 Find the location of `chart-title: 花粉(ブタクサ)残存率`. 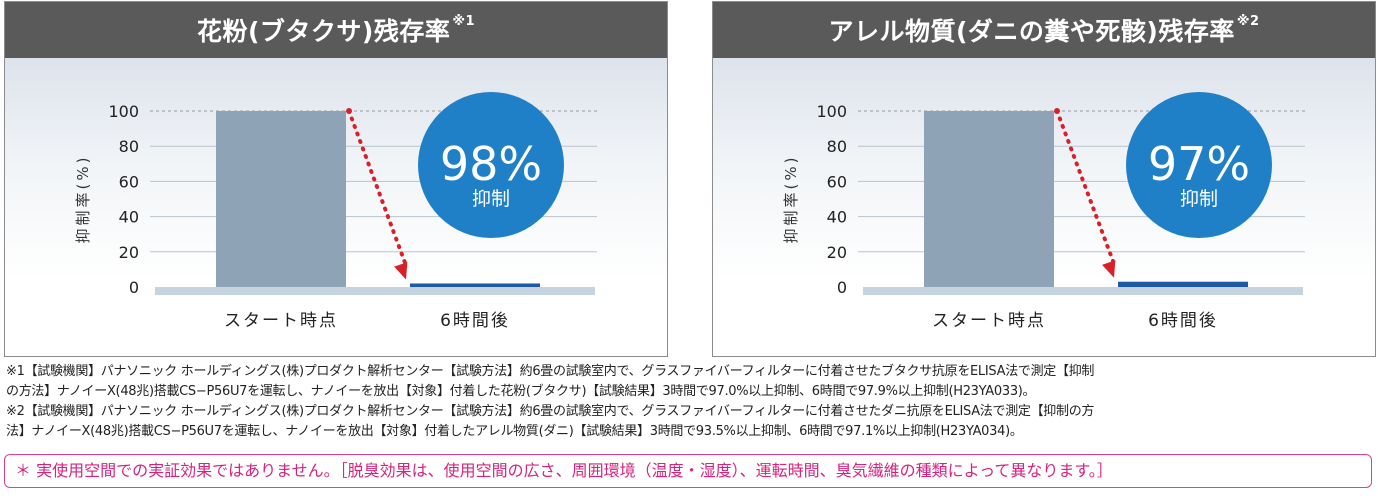

chart-title: 花粉(ブタクサ)残存率 is located at coordinates (323, 31).